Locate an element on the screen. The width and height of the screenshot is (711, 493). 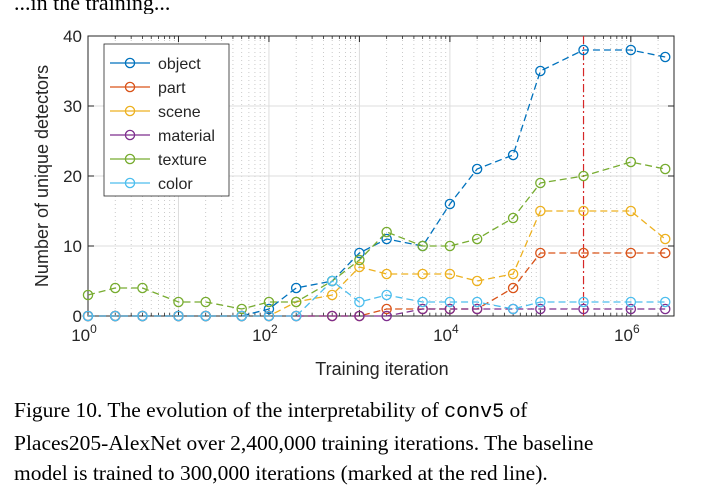
caption-line-1-end: of is located at coordinates (516, 410).